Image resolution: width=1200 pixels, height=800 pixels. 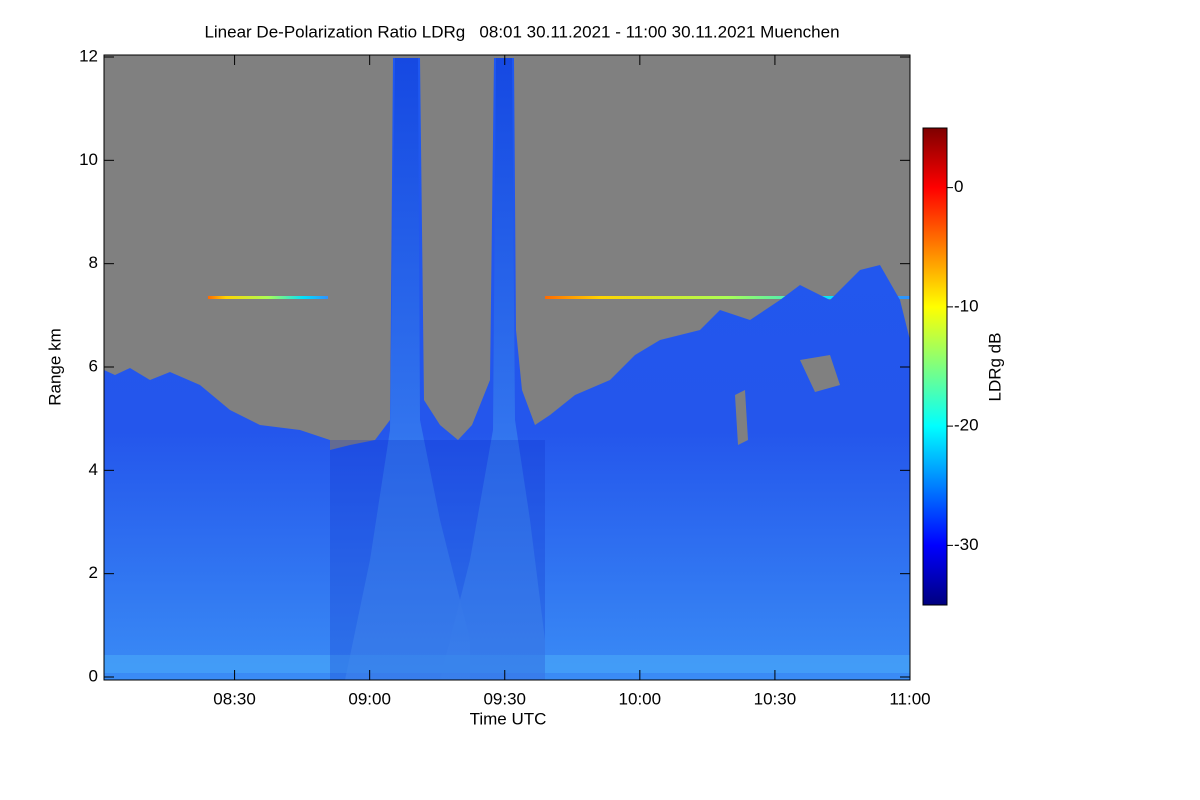 What do you see at coordinates (88, 55) in the screenshot?
I see `y-tick-label: 12` at bounding box center [88, 55].